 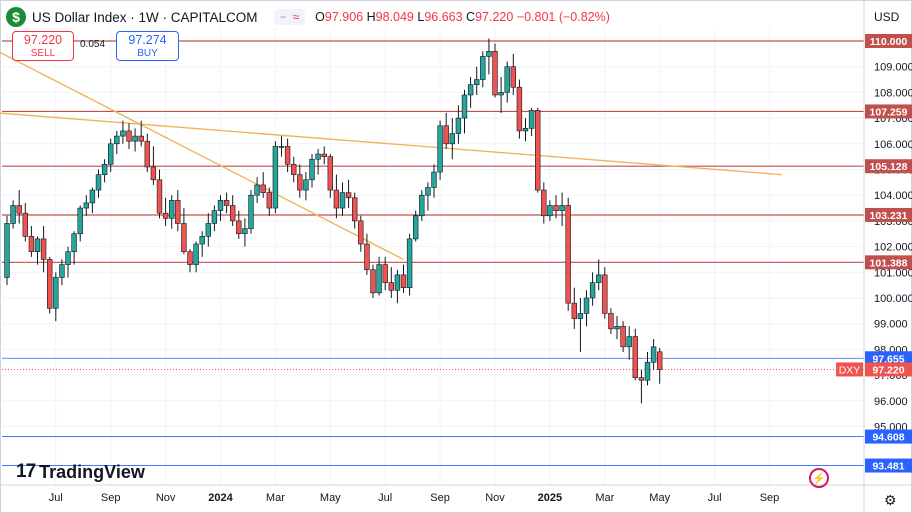 I want to click on indicator-toggle: − ≈, so click(x=289, y=17).